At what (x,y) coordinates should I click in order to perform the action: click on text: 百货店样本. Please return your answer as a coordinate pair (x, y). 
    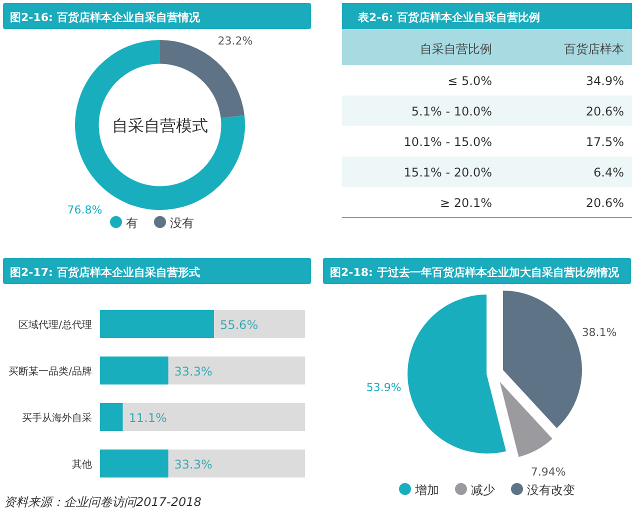
    Looking at the image, I should click on (594, 49).